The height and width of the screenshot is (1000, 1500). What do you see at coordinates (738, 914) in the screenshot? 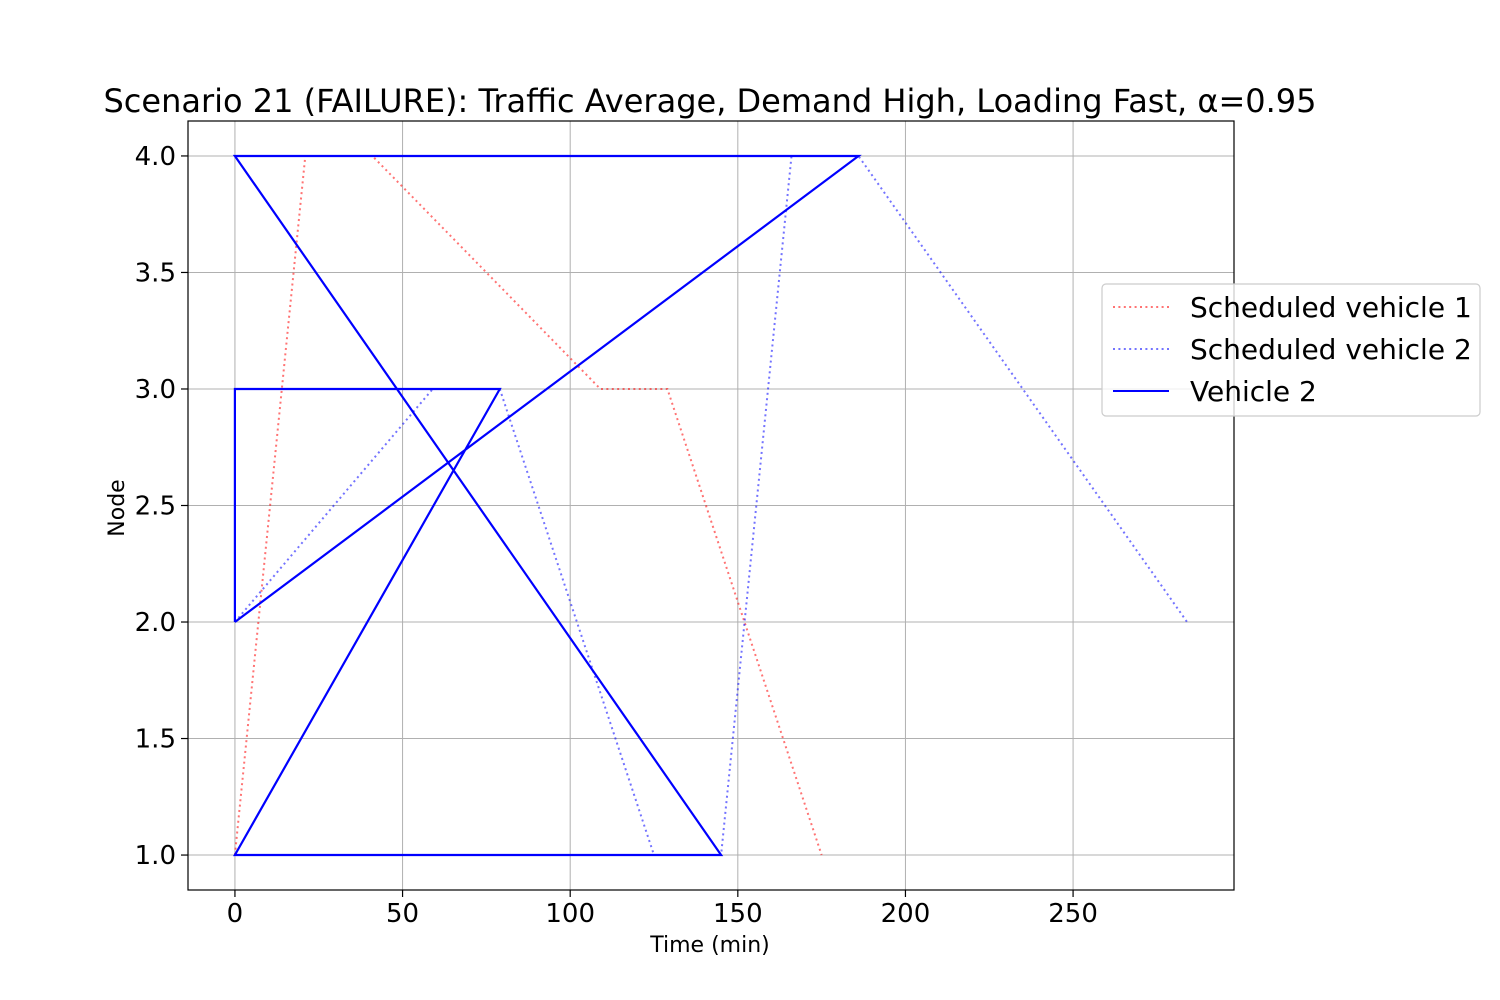
I see `x-tick-label: 150` at bounding box center [738, 914].